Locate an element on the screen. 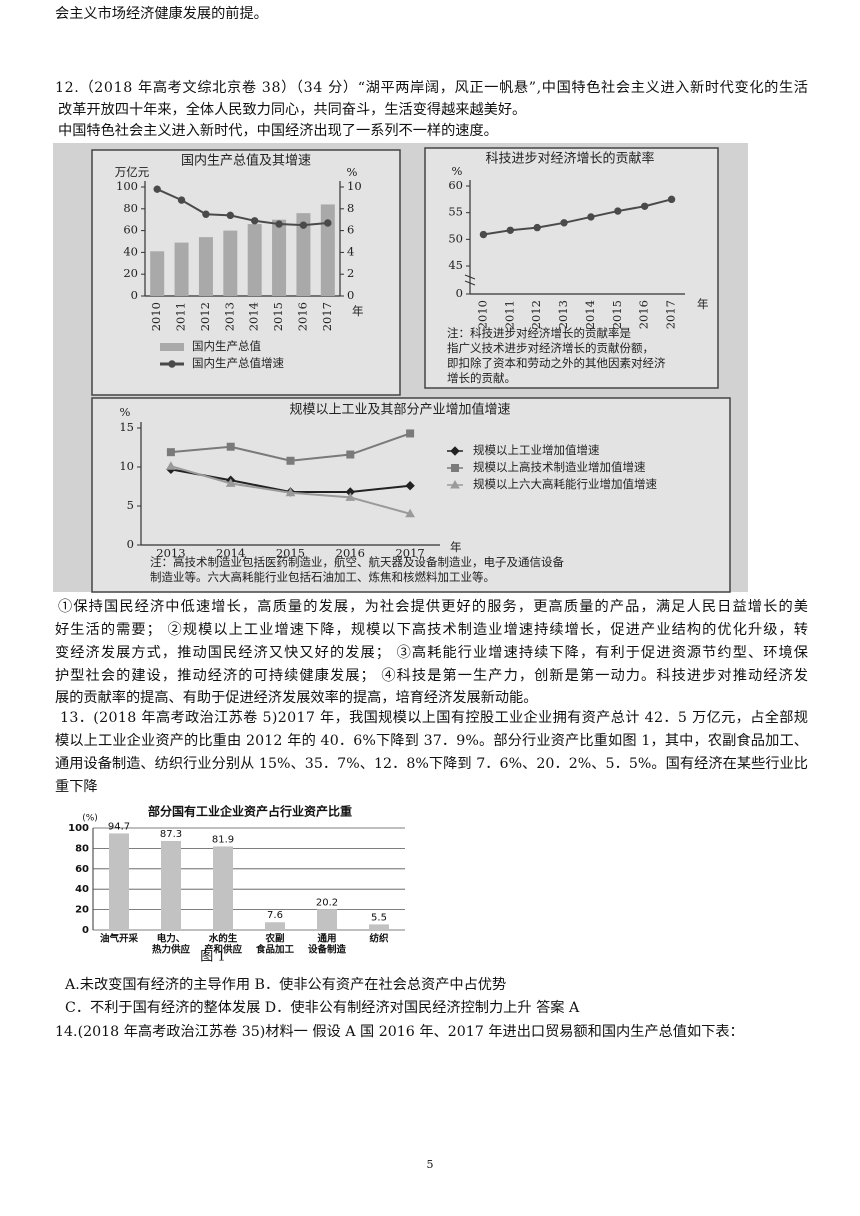  x-tick-label: 油气开采 is located at coordinates (119, 939).